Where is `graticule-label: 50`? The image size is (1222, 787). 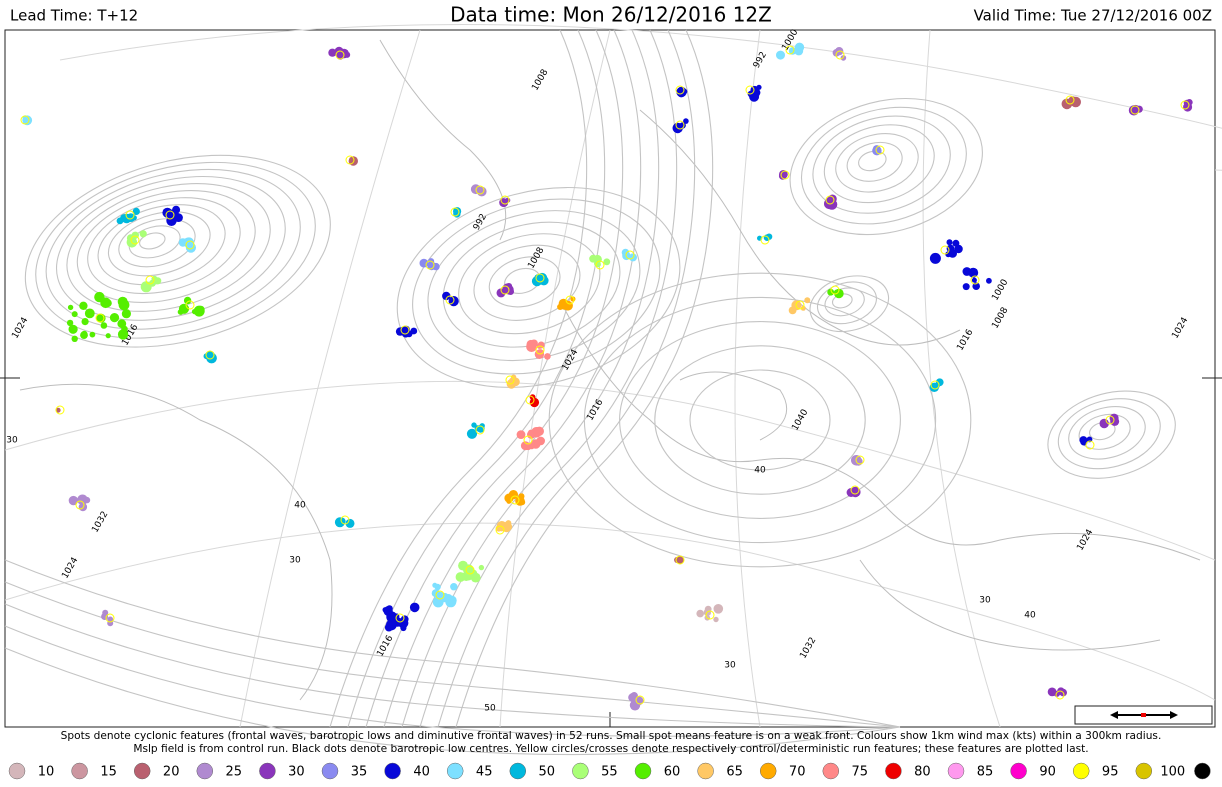
graticule-label: 50 is located at coordinates (490, 709).